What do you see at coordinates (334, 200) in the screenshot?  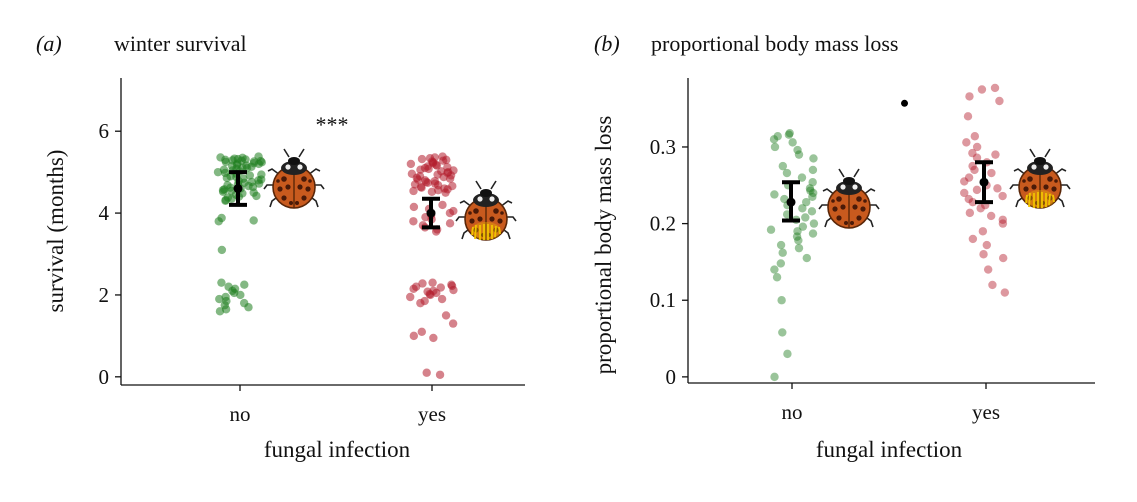 I see `panel-a-error-bars` at bounding box center [334, 200].